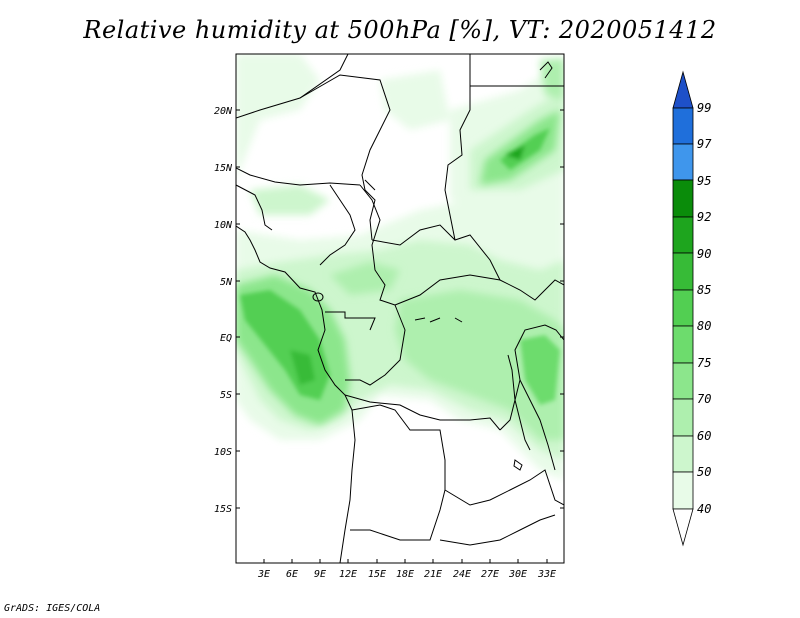 The width and height of the screenshot is (800, 618). I want to click on lon-label: 6E, so click(292, 574).